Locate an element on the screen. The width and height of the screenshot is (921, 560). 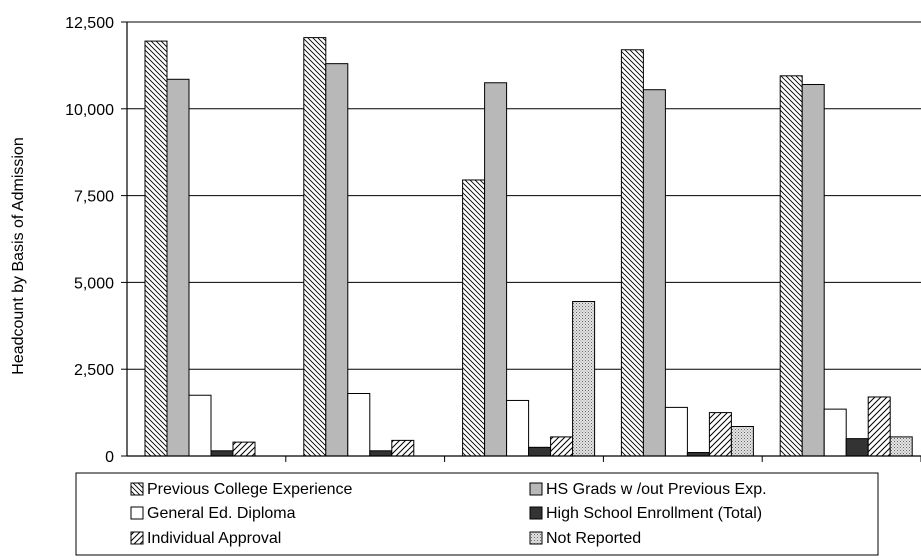
y-tick-labels: 0 2,500 5,000 7,500 10,000 12,500 is located at coordinates (89, 240).